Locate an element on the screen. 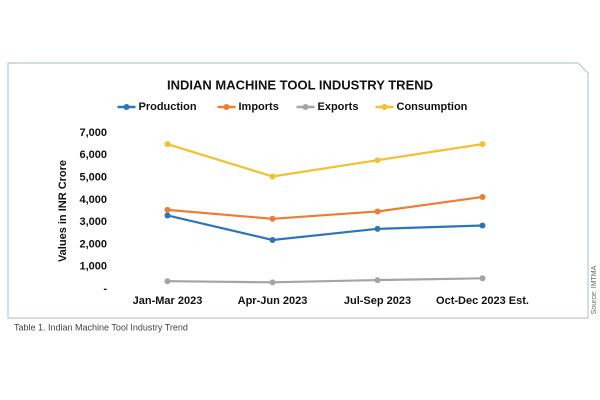 This screenshot has height=400, width=600. legend-label: Exports is located at coordinates (338, 107).